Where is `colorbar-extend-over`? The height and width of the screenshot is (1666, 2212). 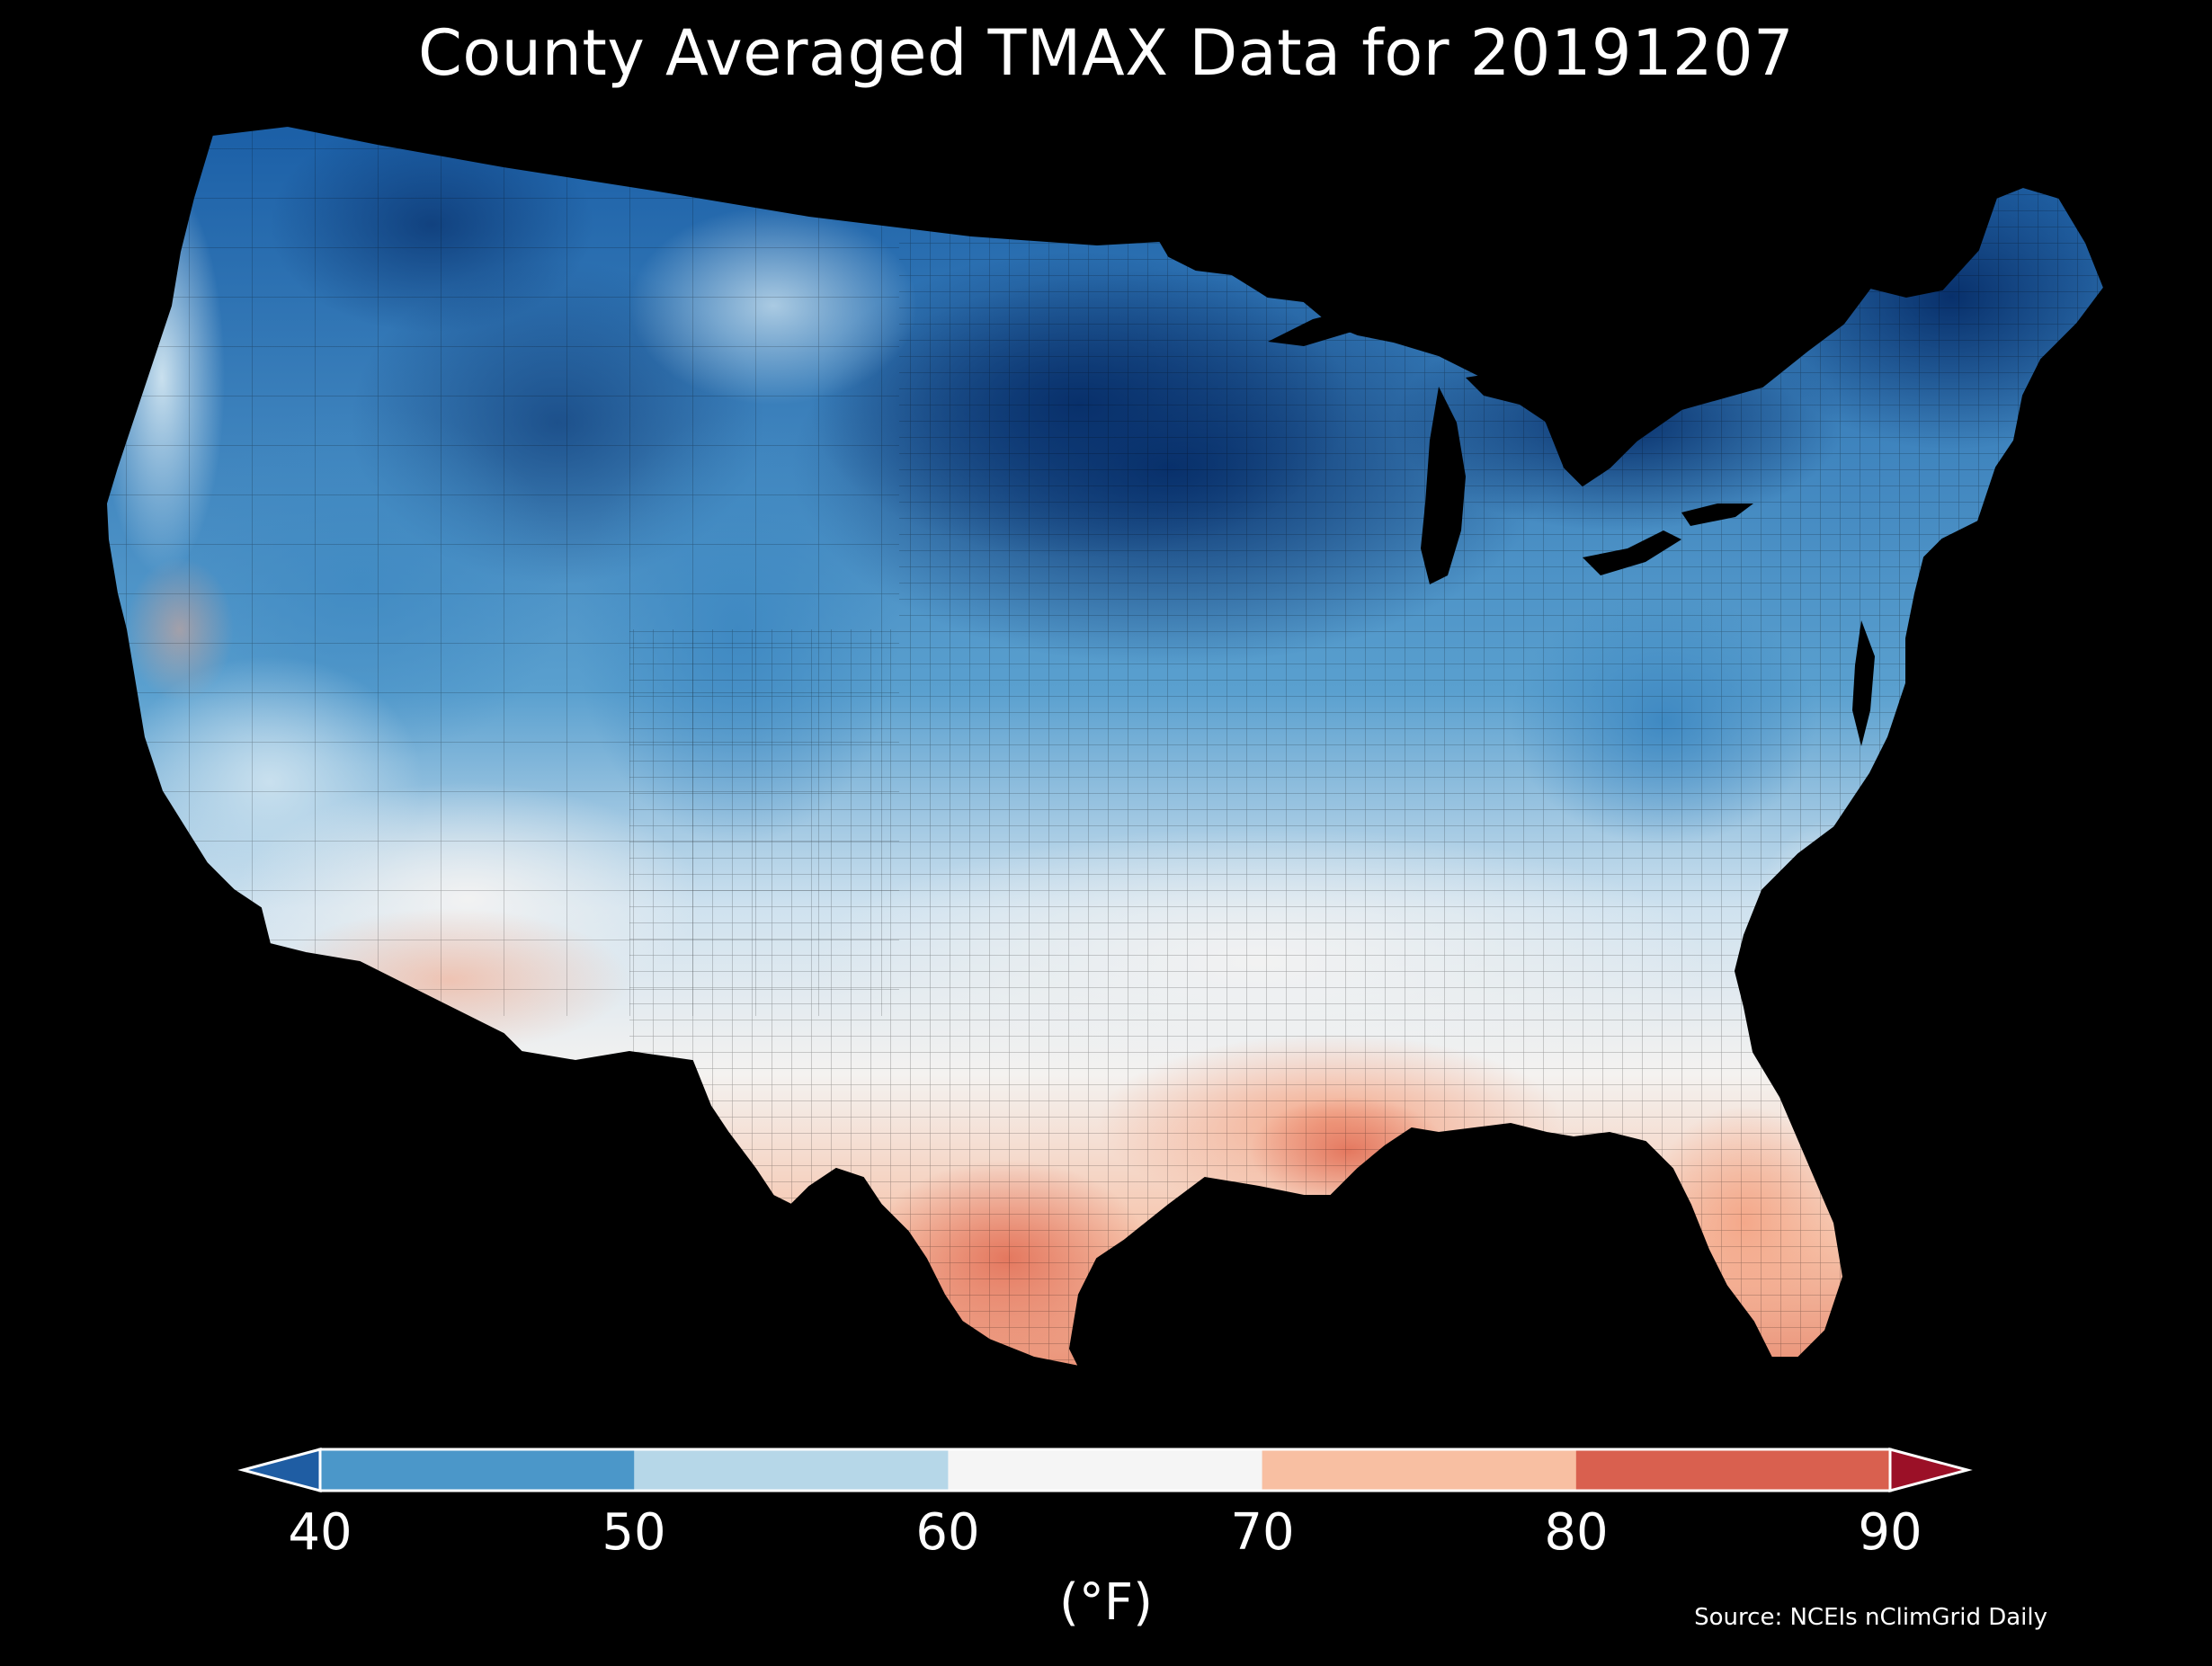
colorbar-extend-over is located at coordinates (1930, 1470).